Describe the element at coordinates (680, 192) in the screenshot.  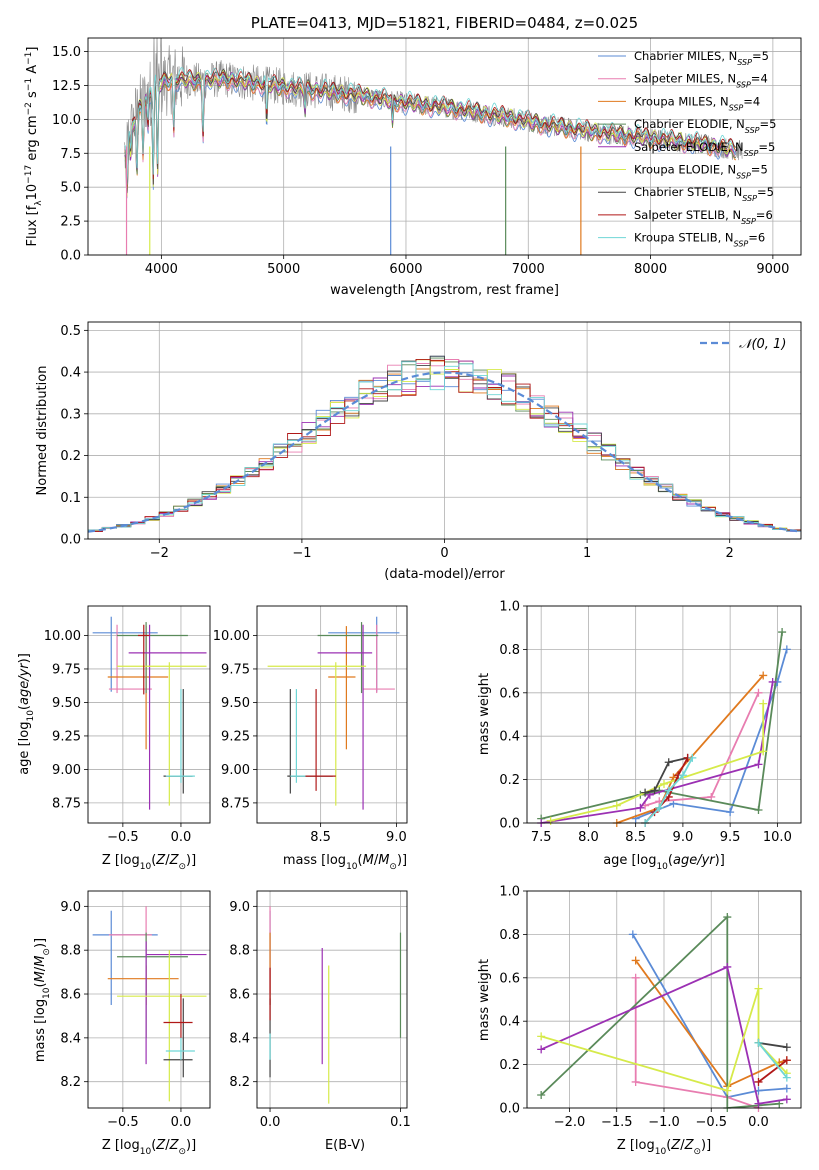
I see `legend-series-name: Chabrier STELIB` at that location.